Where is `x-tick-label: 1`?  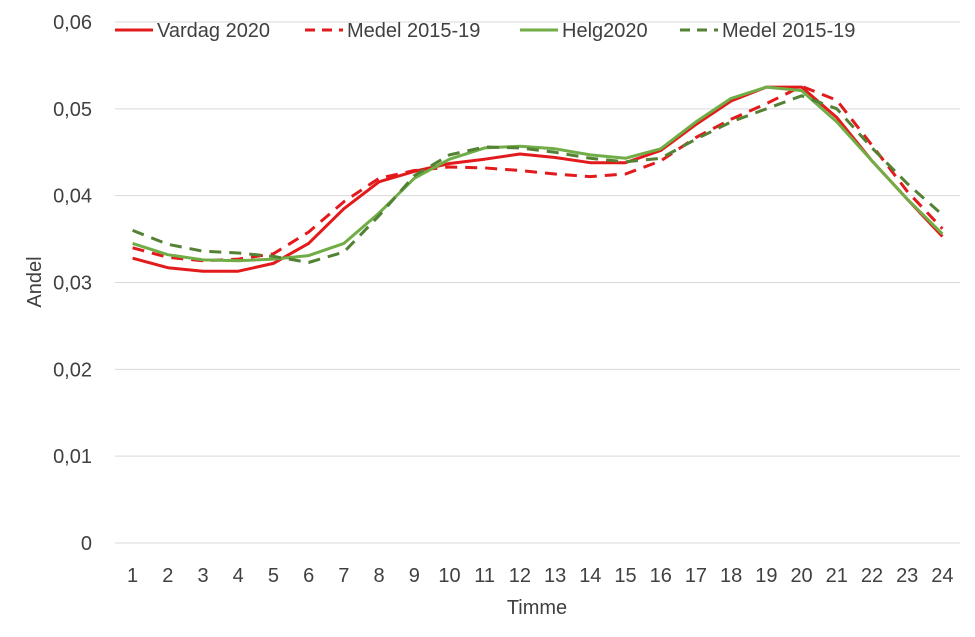
x-tick-label: 1 is located at coordinates (132, 576).